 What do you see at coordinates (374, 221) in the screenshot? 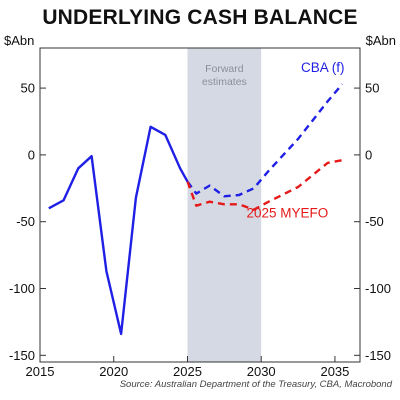
I see `y-tick-label-right: -50` at bounding box center [374, 221].